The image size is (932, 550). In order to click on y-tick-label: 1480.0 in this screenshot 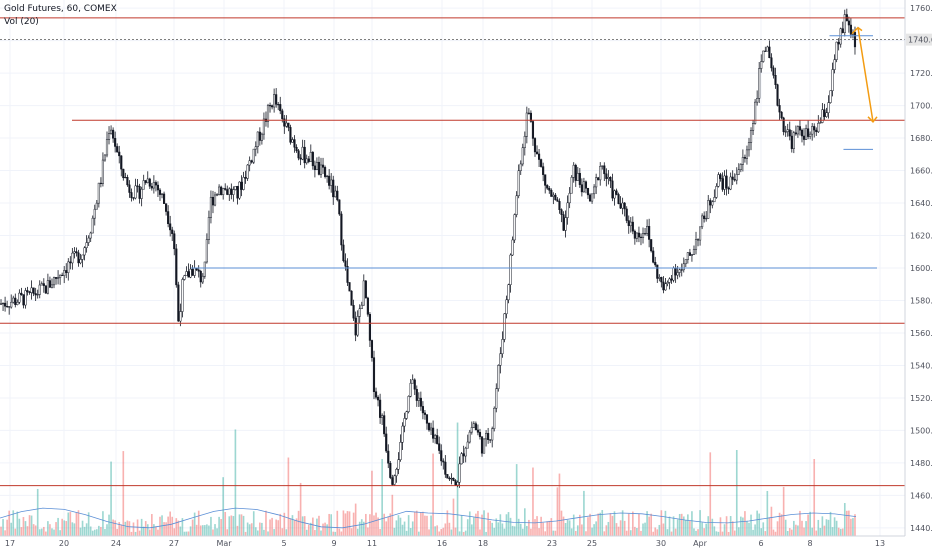, I will do `click(921, 463)`.